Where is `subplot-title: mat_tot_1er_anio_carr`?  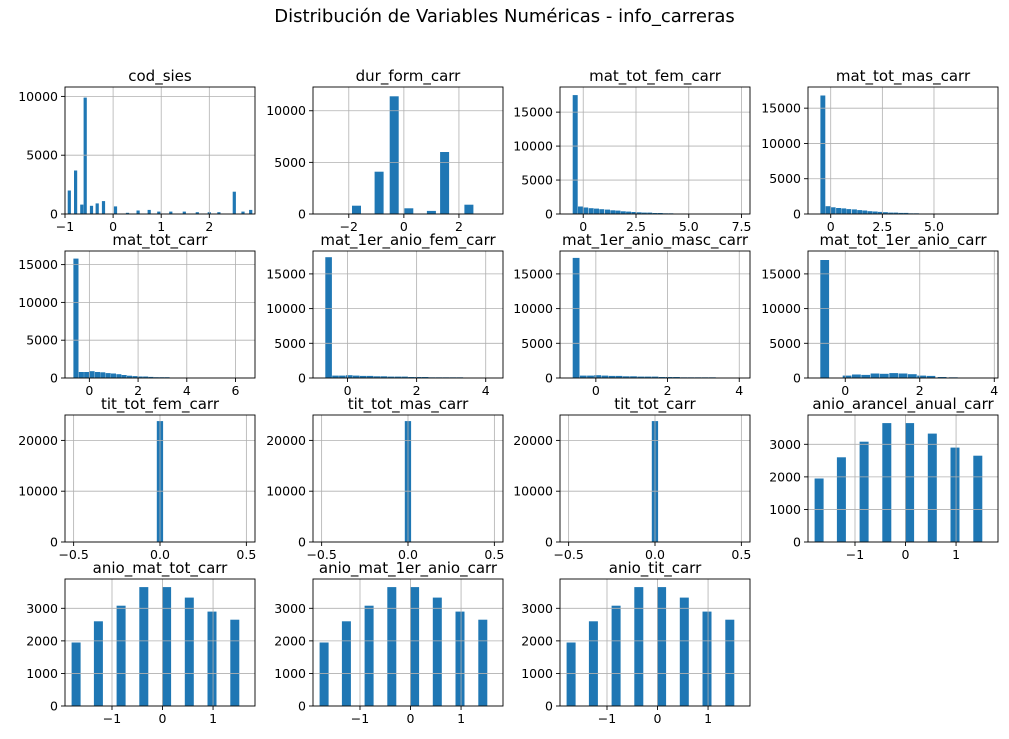 subplot-title: mat_tot_1er_anio_carr is located at coordinates (903, 240).